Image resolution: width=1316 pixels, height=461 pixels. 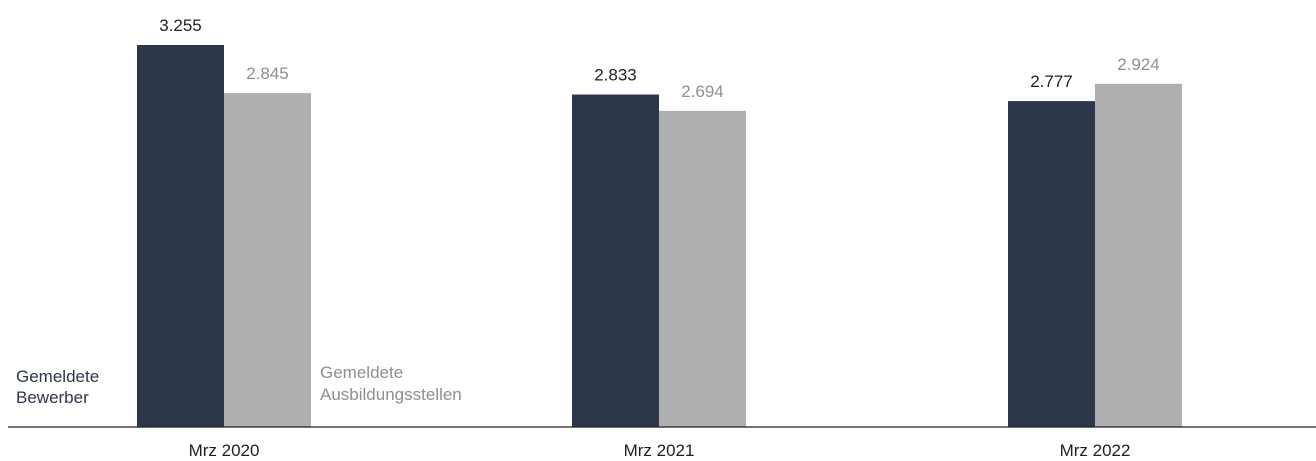 I want to click on series-label-ausbildungsstellen-line-1: Gemeldete, so click(x=361, y=372).